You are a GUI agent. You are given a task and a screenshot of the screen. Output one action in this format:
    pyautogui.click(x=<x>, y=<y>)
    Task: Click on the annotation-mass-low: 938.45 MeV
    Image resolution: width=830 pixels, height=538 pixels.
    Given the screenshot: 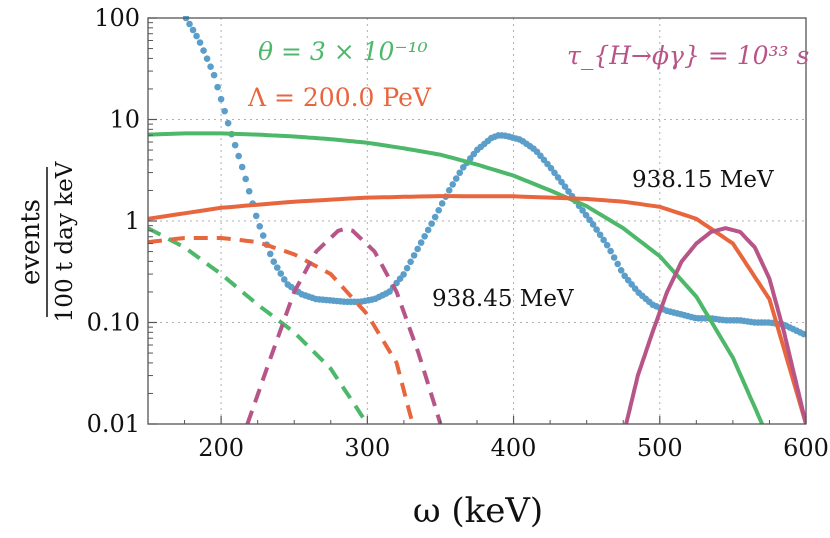 What is the action you would take?
    pyautogui.click(x=503, y=299)
    